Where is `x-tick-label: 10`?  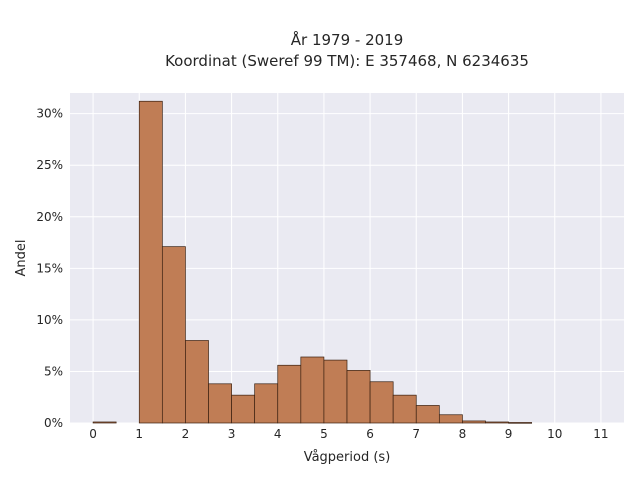 x-tick-label: 10 is located at coordinates (554, 434).